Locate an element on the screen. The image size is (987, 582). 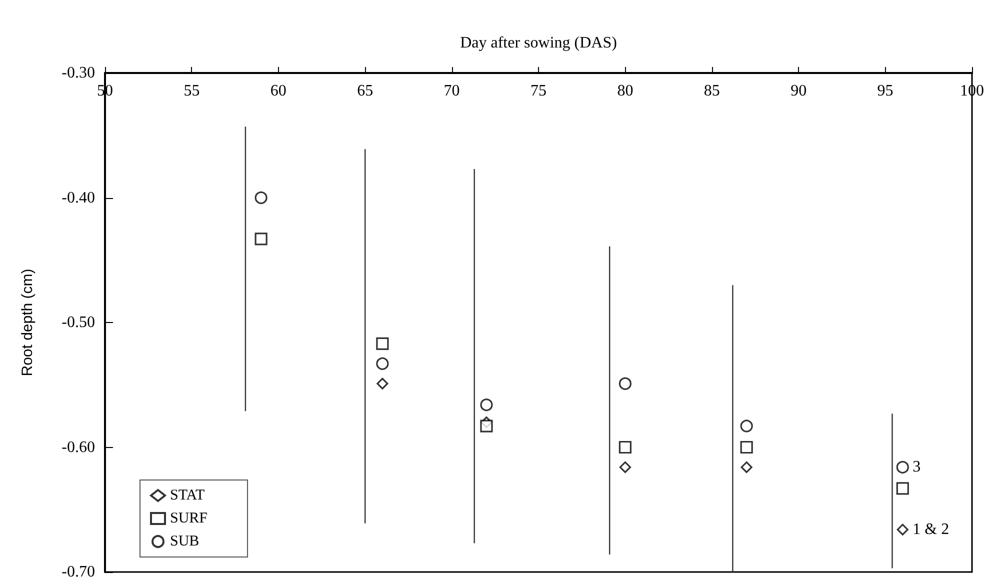
x-tick-label: 65 is located at coordinates (365, 91).